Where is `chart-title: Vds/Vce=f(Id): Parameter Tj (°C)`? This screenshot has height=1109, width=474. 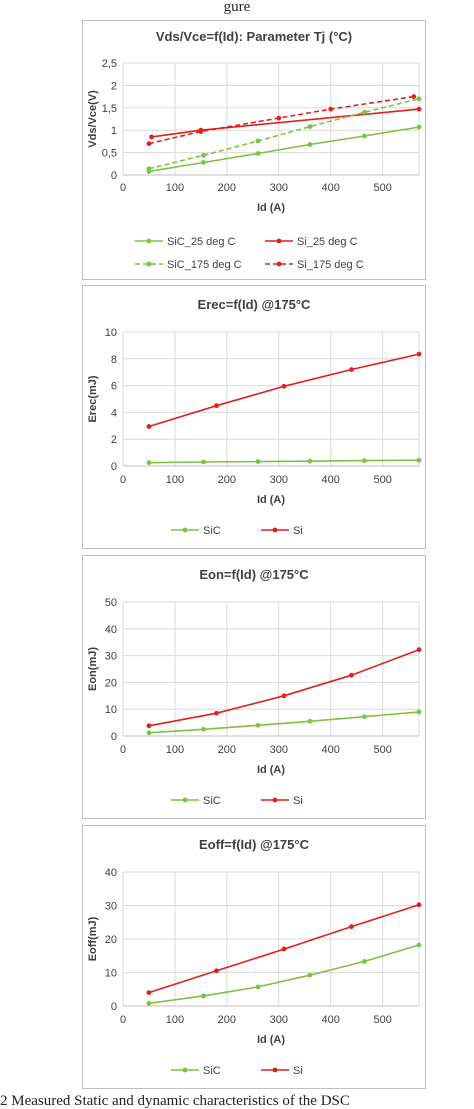 chart-title: Vds/Vce=f(Id): Parameter Tj (°C) is located at coordinates (254, 36).